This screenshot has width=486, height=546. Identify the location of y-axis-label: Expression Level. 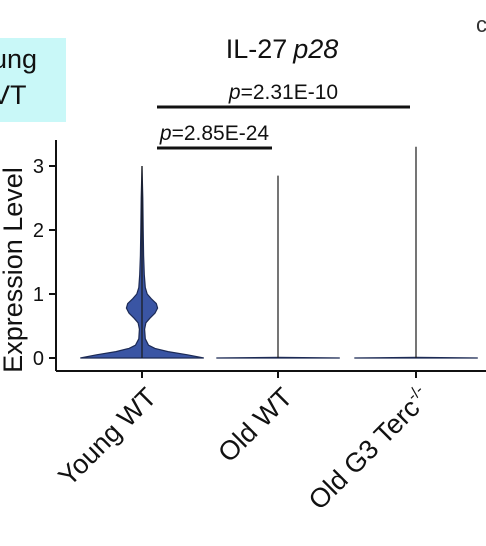
(14, 270).